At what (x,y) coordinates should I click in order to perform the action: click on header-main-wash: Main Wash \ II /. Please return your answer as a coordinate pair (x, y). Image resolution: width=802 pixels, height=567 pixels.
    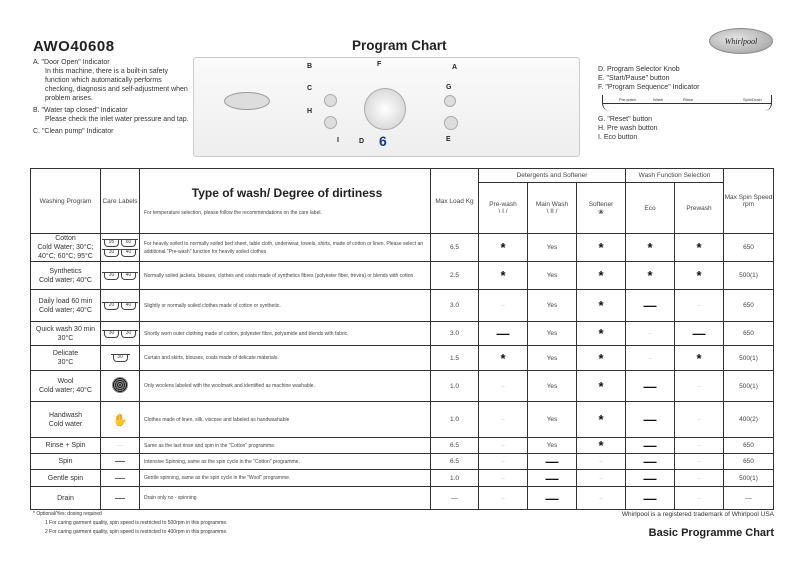
    Looking at the image, I should click on (552, 208).